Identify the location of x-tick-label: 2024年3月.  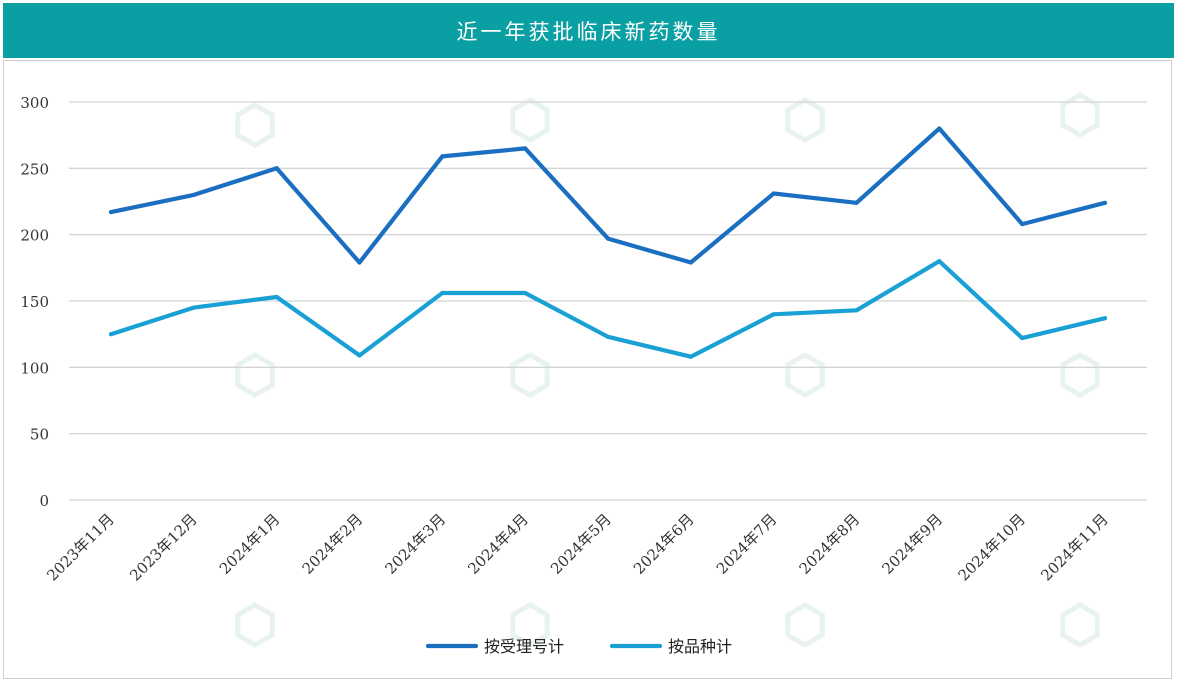
(415, 544).